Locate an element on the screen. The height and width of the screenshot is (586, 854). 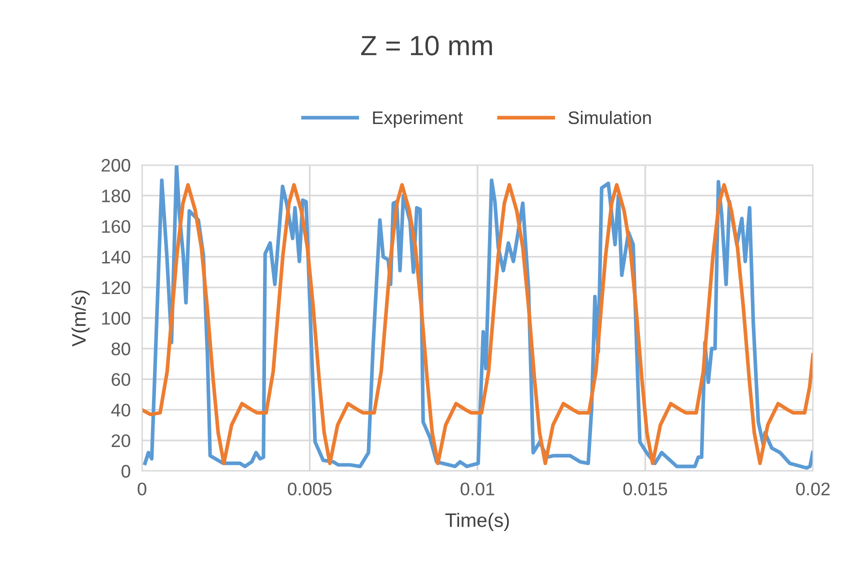
x-tick-label: 0.01 is located at coordinates (477, 489).